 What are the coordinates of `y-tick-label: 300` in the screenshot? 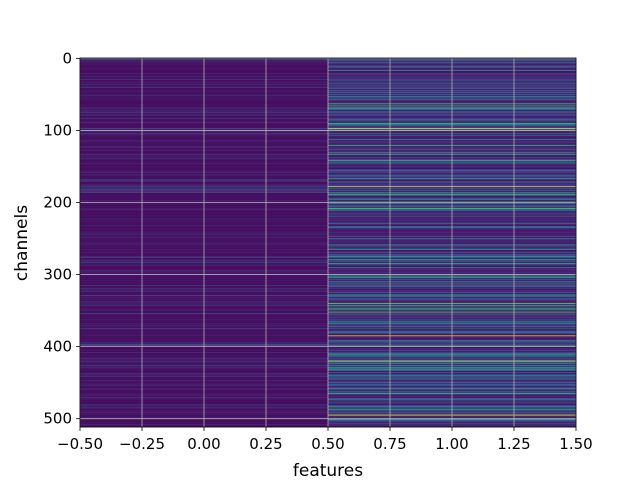 It's located at (57, 275).